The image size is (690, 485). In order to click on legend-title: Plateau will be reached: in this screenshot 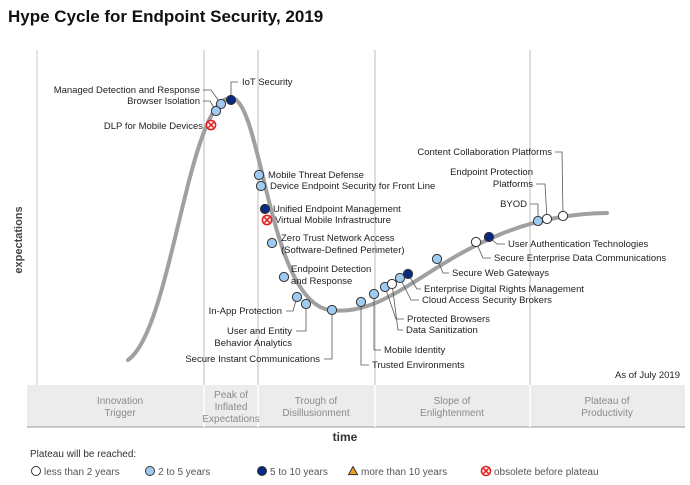, I will do `click(83, 454)`.